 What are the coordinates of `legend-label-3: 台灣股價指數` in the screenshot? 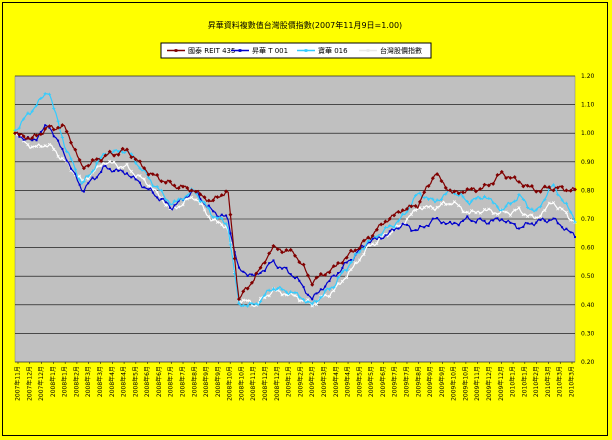 It's located at (401, 50).